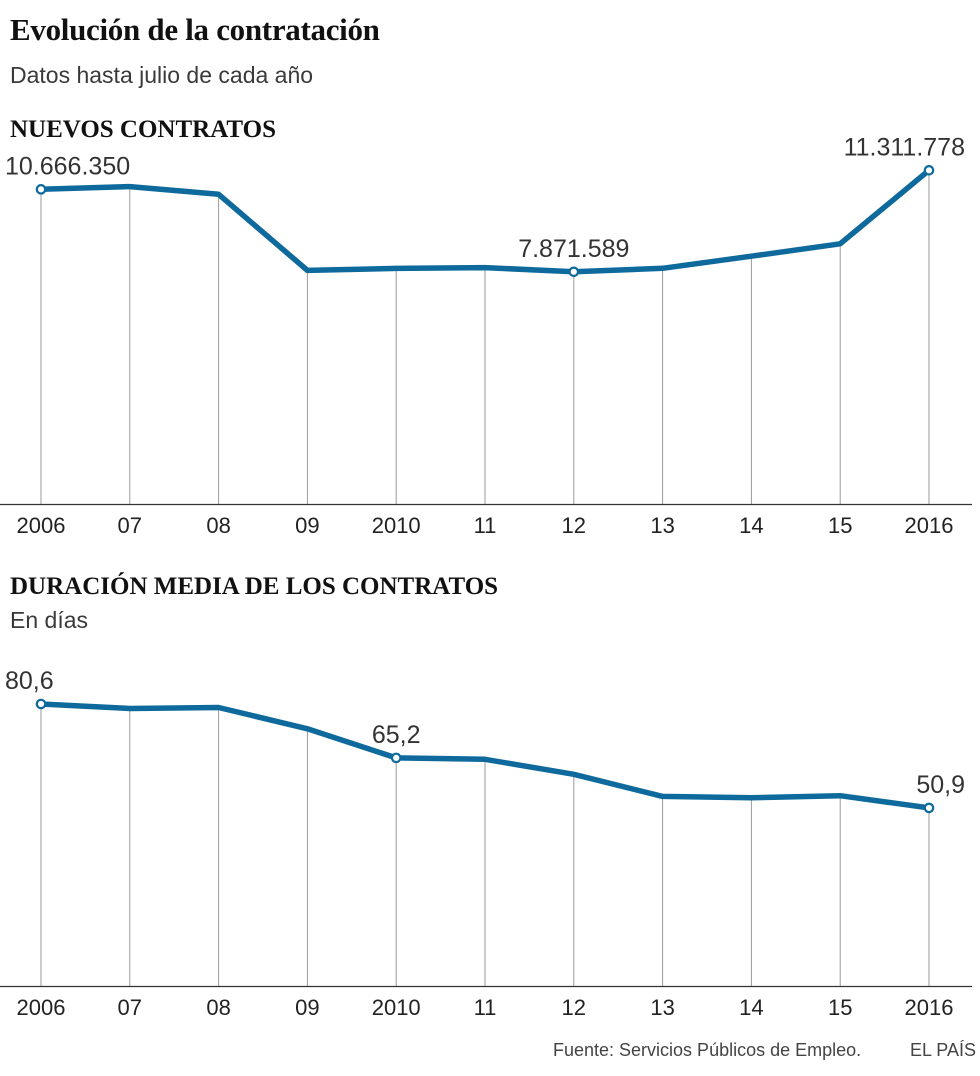 The image size is (980, 1076). I want to click on data-label: 65,2, so click(396, 735).